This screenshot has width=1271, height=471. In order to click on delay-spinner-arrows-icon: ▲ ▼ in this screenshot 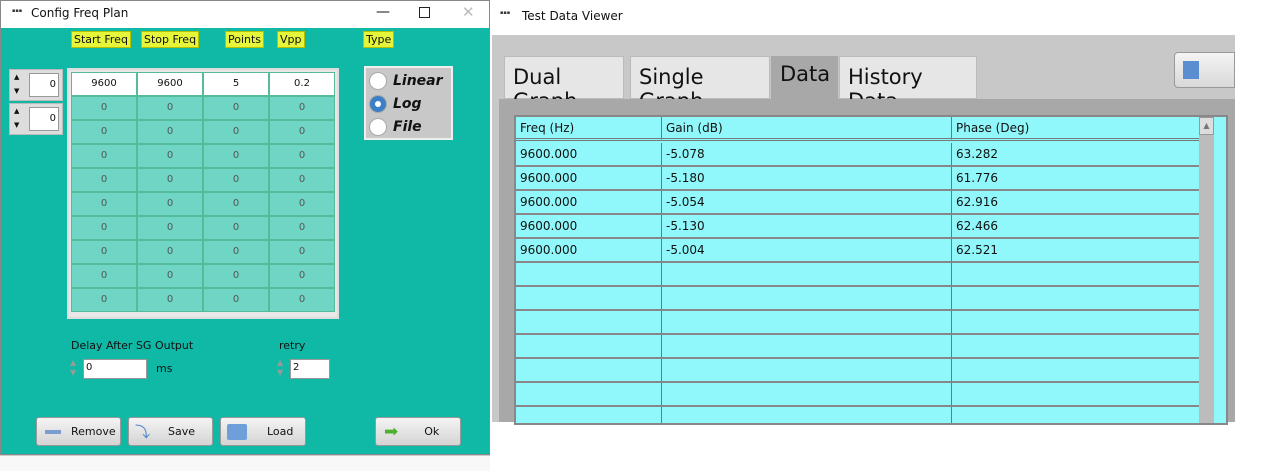, I will do `click(73, 367)`.